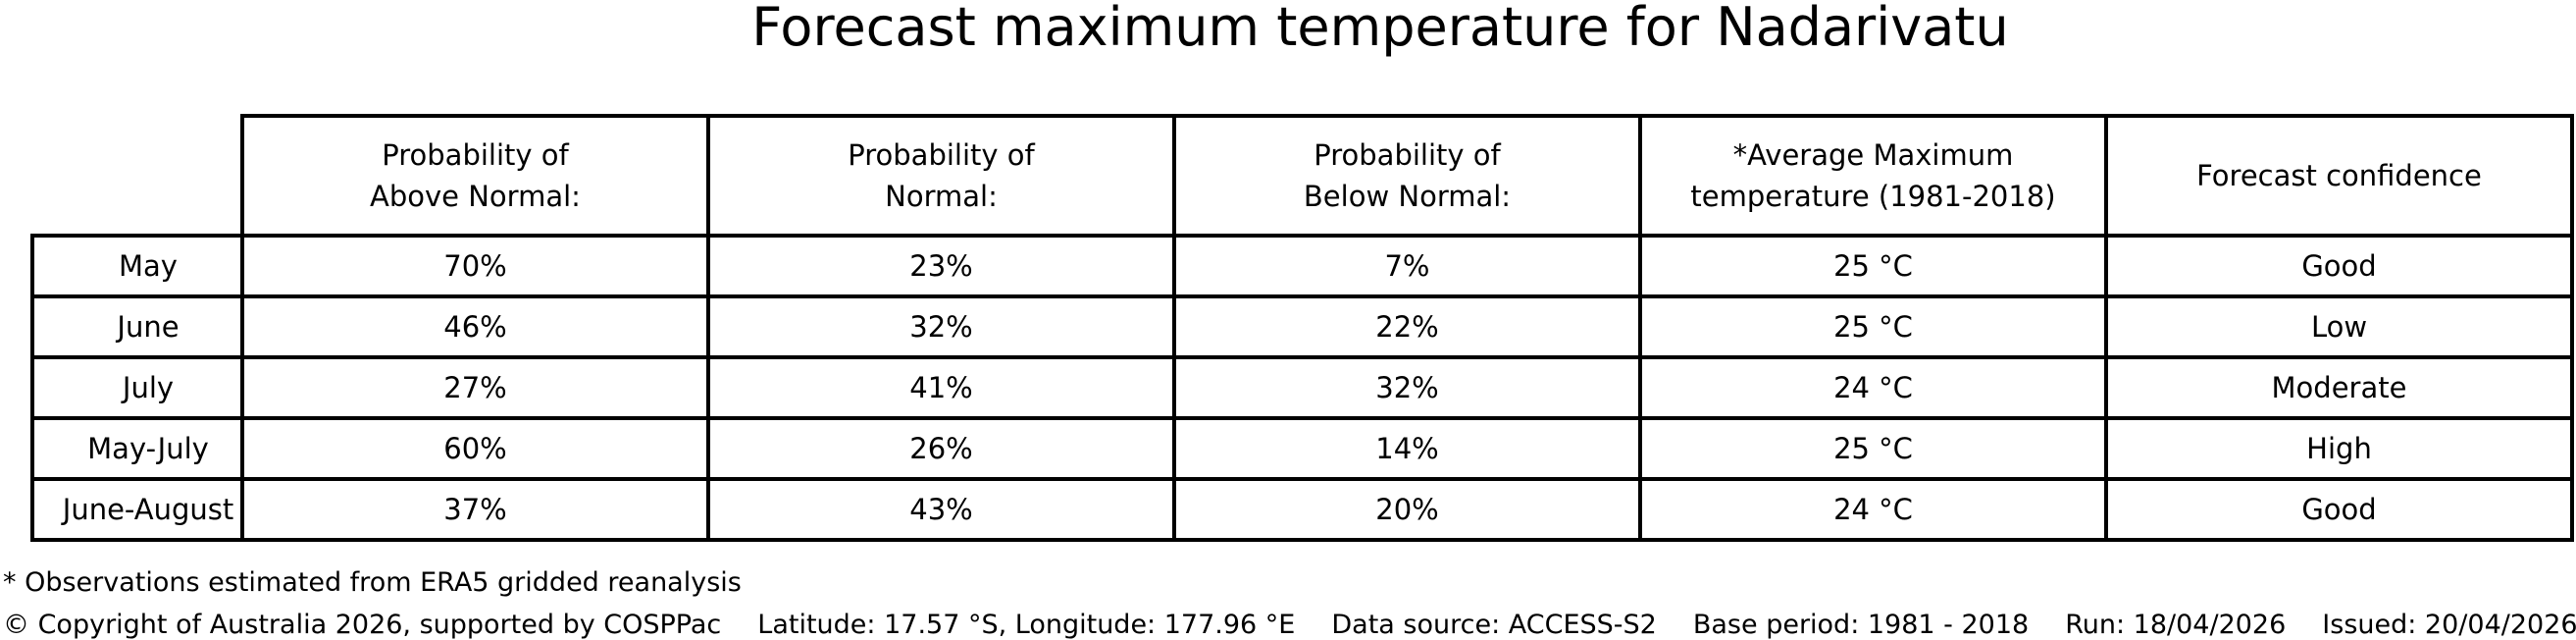 This screenshot has height=640, width=2576. I want to click on col-header-average-max-temp: *Average Maximum temperature (1981-2018), so click(1873, 176).